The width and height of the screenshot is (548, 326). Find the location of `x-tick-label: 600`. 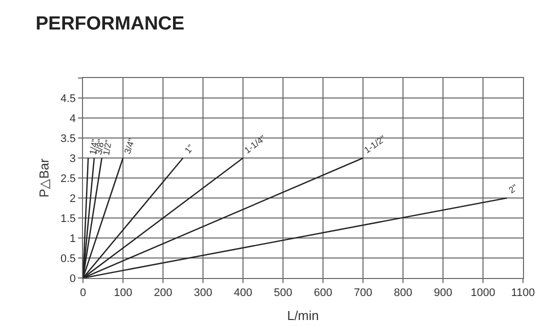

x-tick-label: 600 is located at coordinates (323, 293).